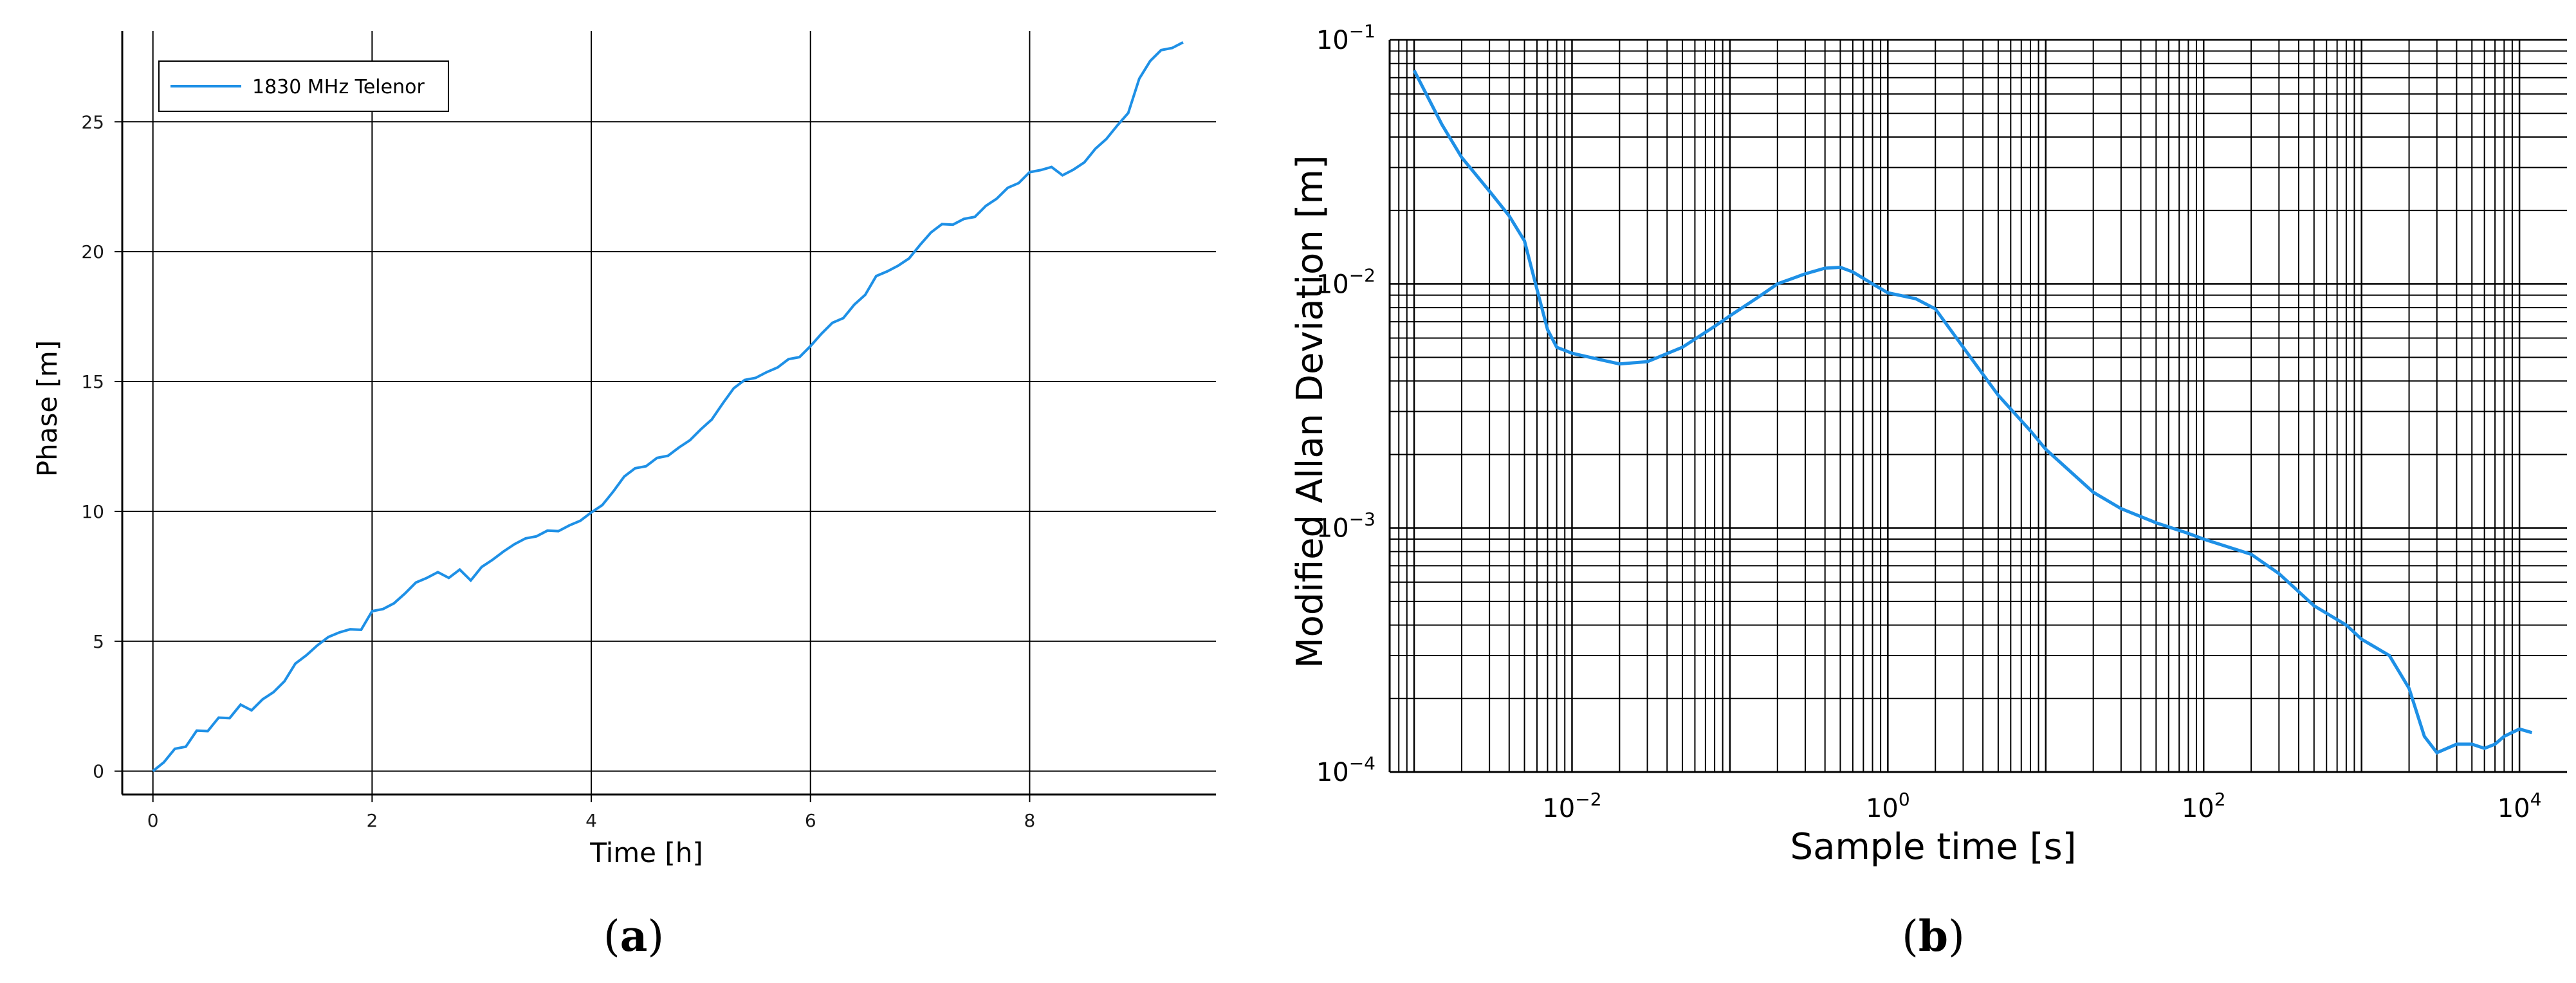  Describe the element at coordinates (2204, 806) in the screenshot. I see `x-tick-label: 10²` at that location.